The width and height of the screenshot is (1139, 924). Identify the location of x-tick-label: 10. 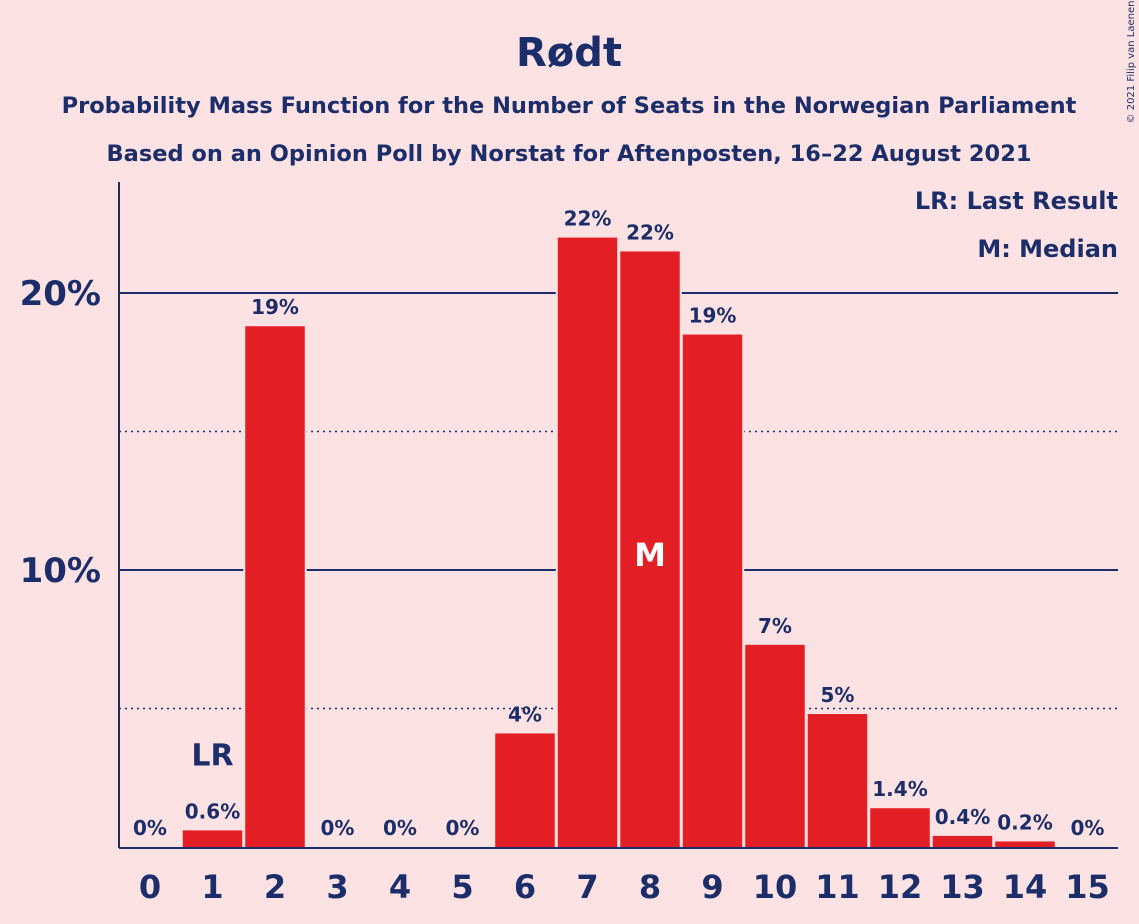
(775, 887).